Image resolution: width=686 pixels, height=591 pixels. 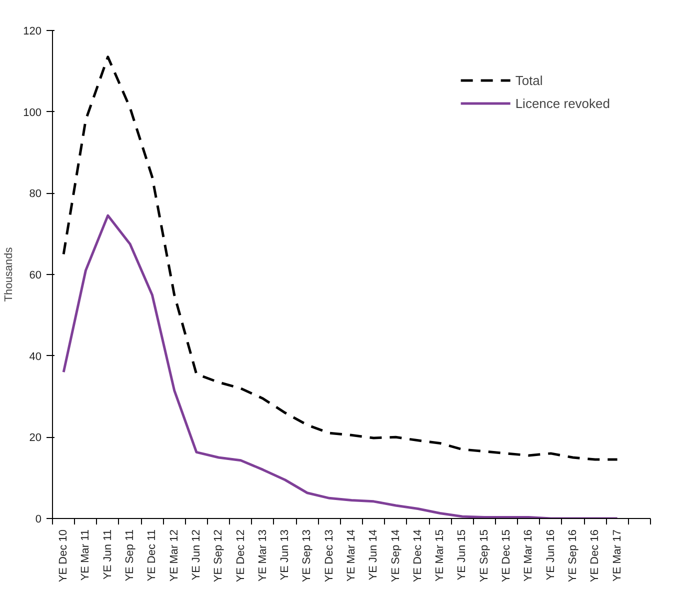 I want to click on y-tick-label: 20, so click(x=35, y=438).